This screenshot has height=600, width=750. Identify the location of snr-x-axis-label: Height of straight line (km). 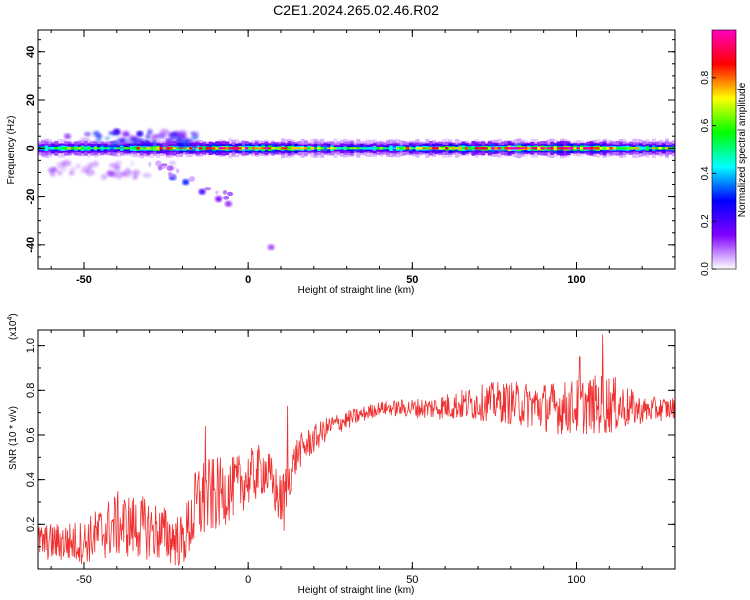
(356, 590).